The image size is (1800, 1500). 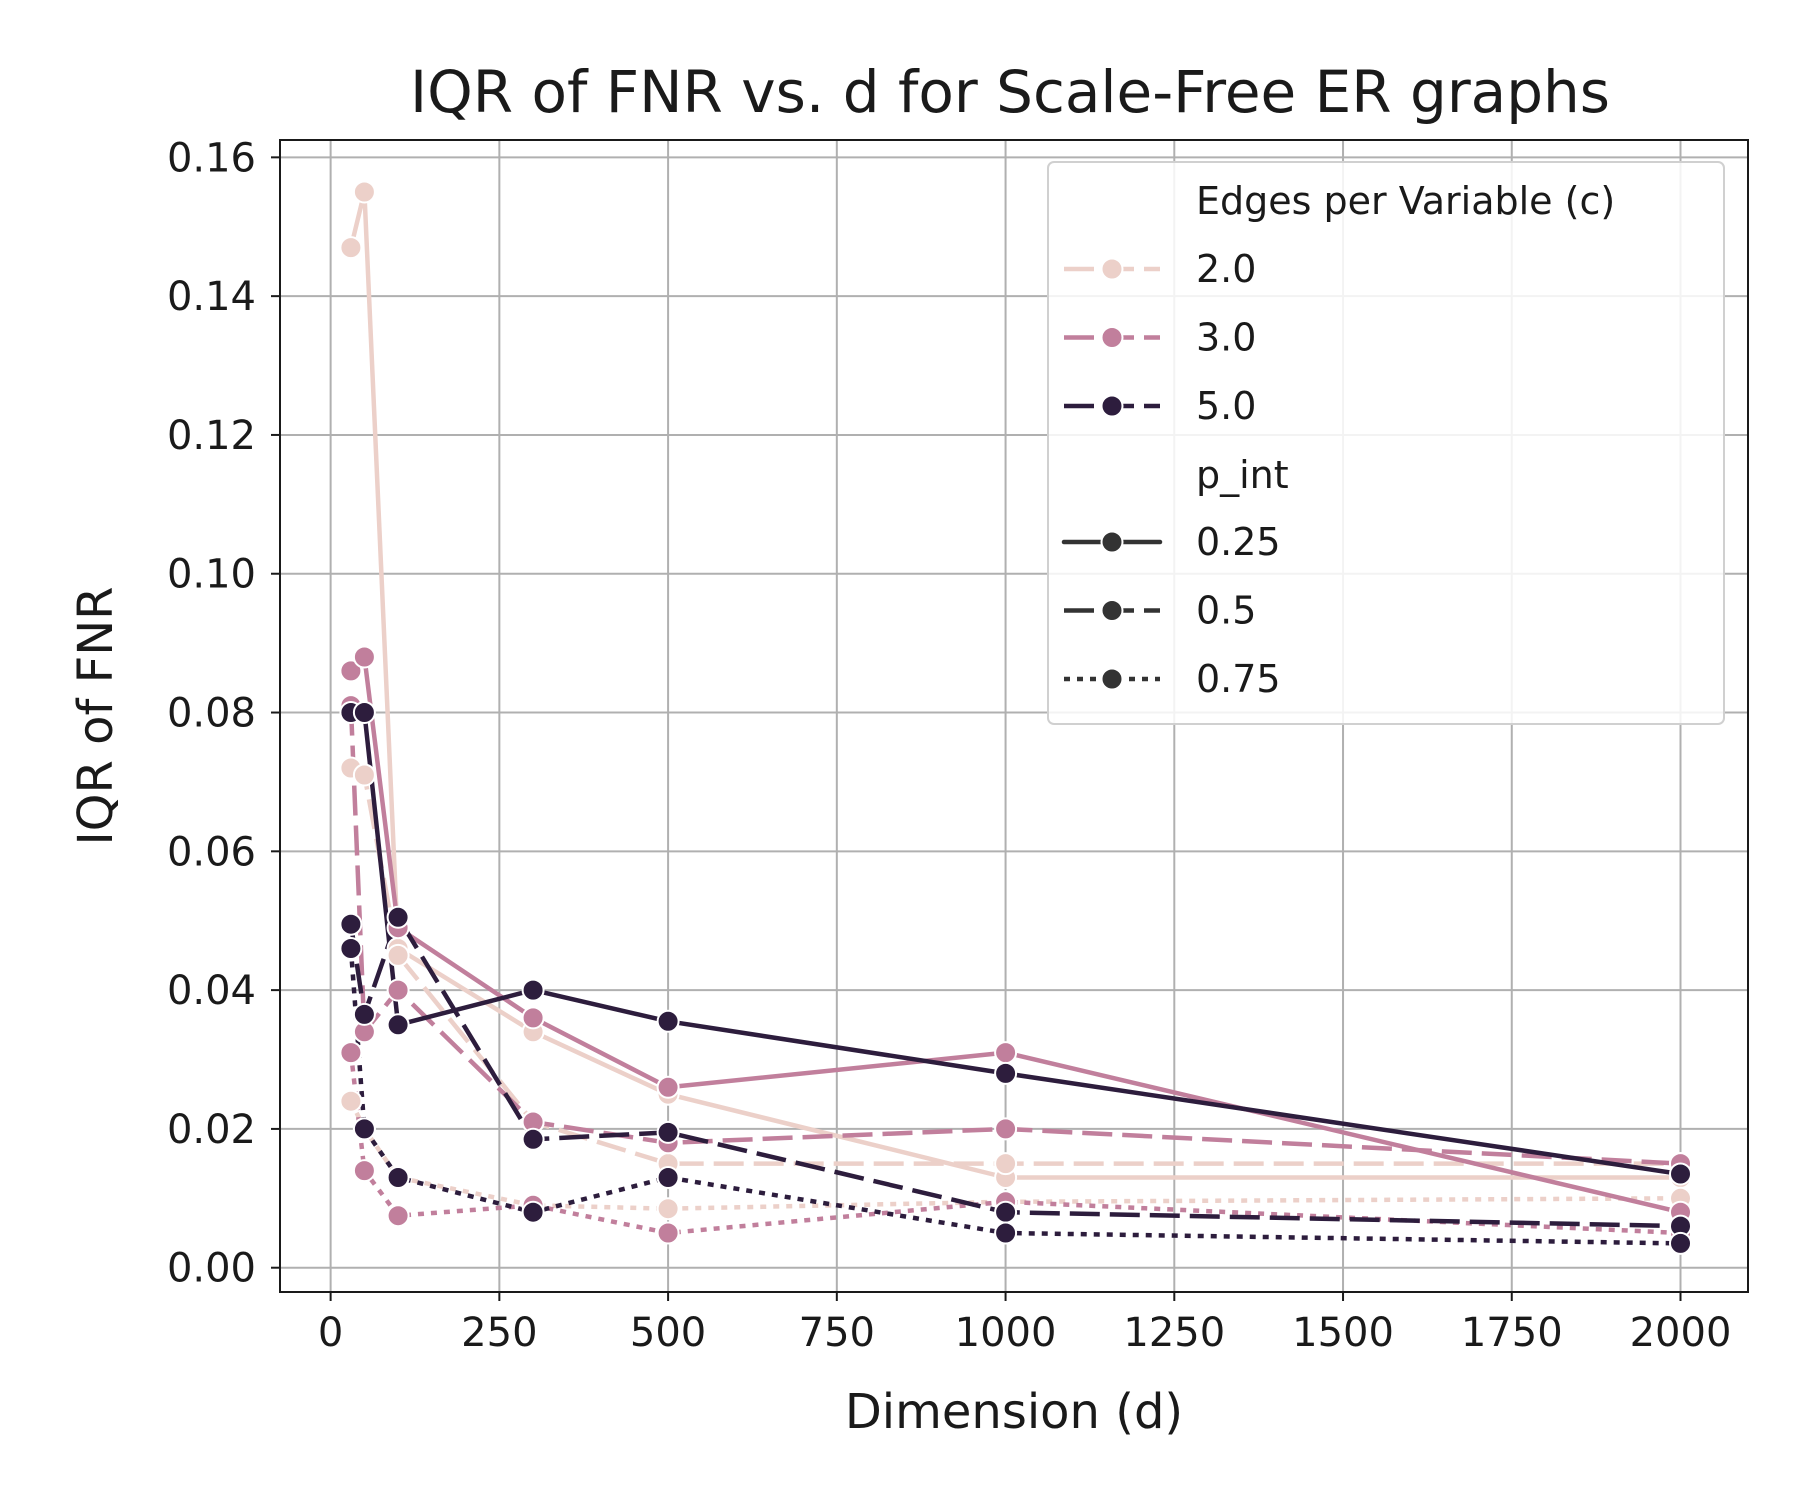 I want to click on legend-hue-title: Edges per Variable (c), so click(x=1405, y=201).